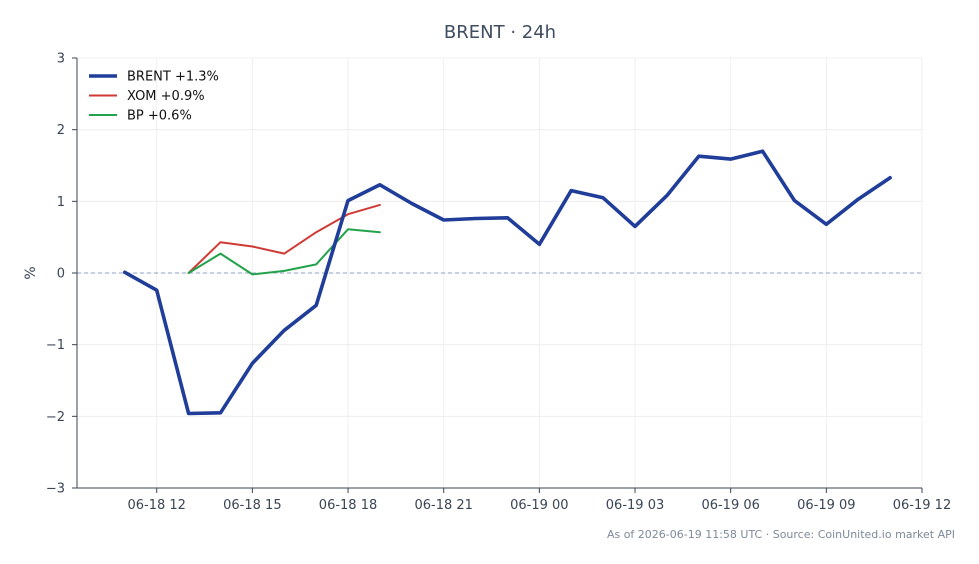 Image resolution: width=979 pixels, height=564 pixels. I want to click on x-tick-label: 06-18 12, so click(156, 505).